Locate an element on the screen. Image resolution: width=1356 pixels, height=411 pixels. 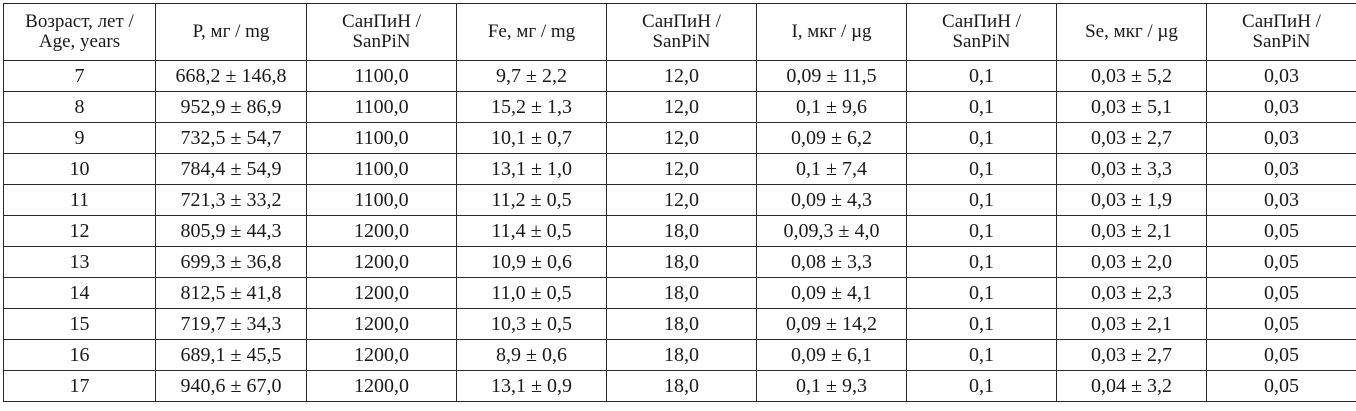
header-cell-sanpin-iron: СанПиН / SanPiN is located at coordinates (681, 32).